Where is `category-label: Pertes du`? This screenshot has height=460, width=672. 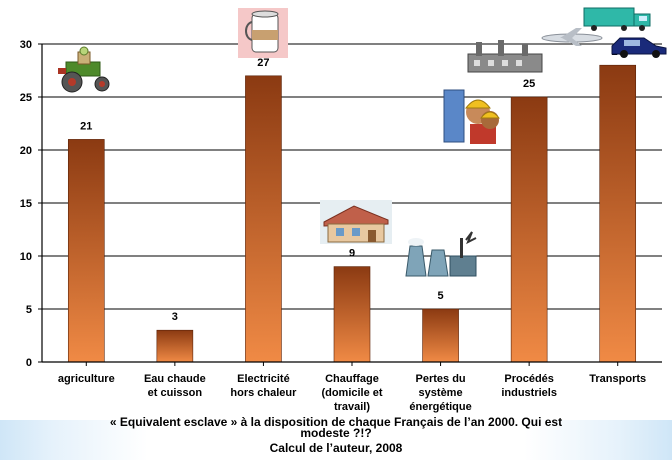 category-label: Pertes du is located at coordinates (441, 379).